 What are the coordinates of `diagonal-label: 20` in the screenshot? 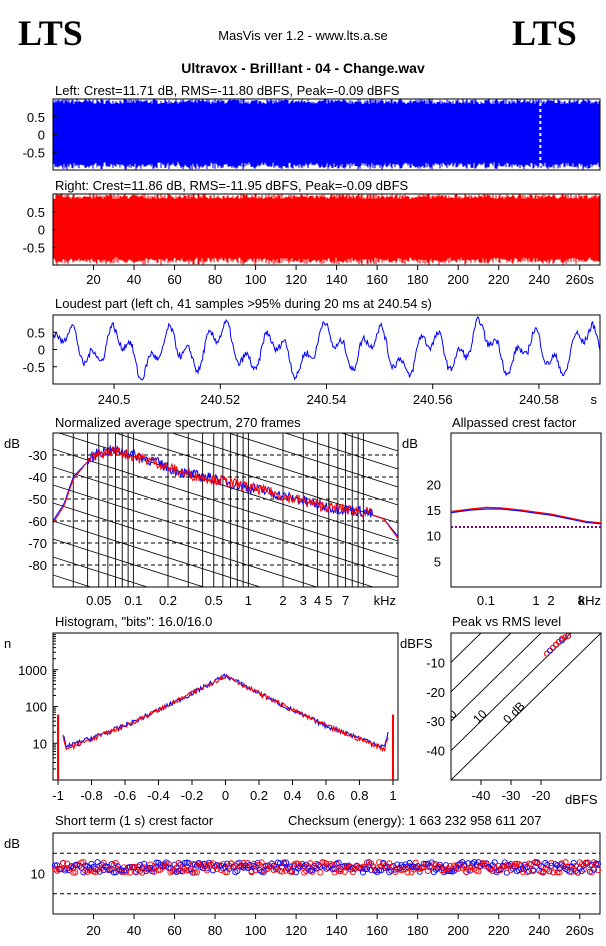 It's located at (450, 717).